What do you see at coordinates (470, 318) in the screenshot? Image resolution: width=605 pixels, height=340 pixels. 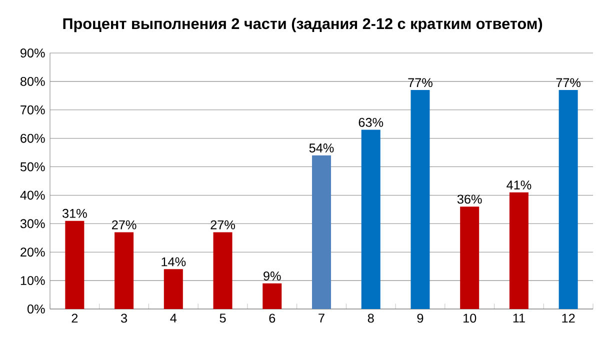 I see `x-tick-label: 10` at bounding box center [470, 318].